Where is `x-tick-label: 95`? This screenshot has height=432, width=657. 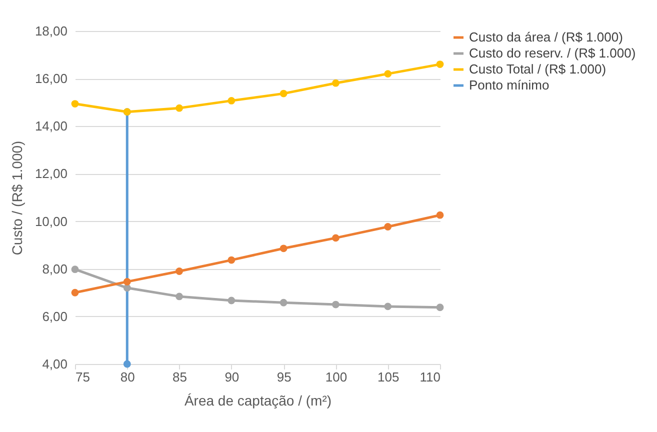
x-tick-label: 95 is located at coordinates (284, 377).